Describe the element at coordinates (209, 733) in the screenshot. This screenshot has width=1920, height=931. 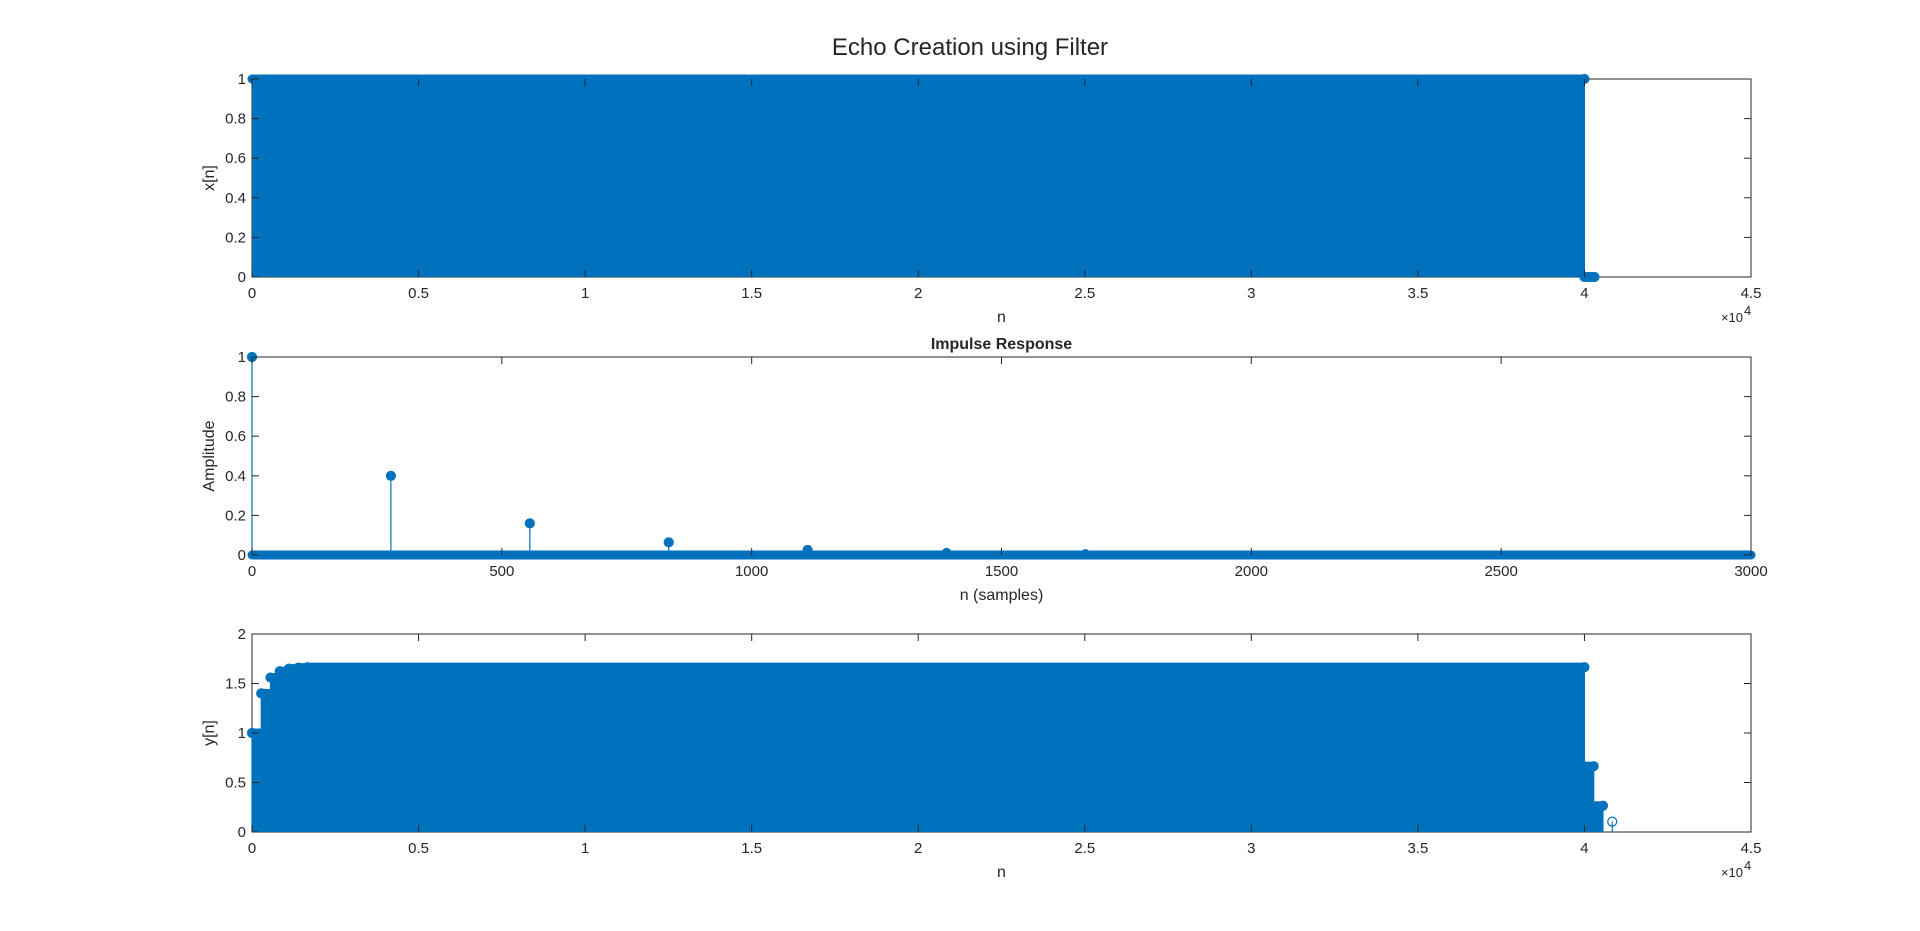
I see `y-axis-label: y[n]` at that location.